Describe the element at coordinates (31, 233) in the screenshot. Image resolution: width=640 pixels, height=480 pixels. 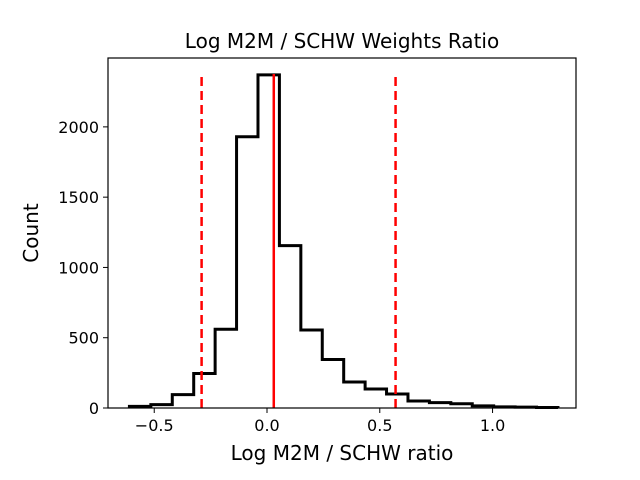
I see `y-axis-label: Count` at that location.